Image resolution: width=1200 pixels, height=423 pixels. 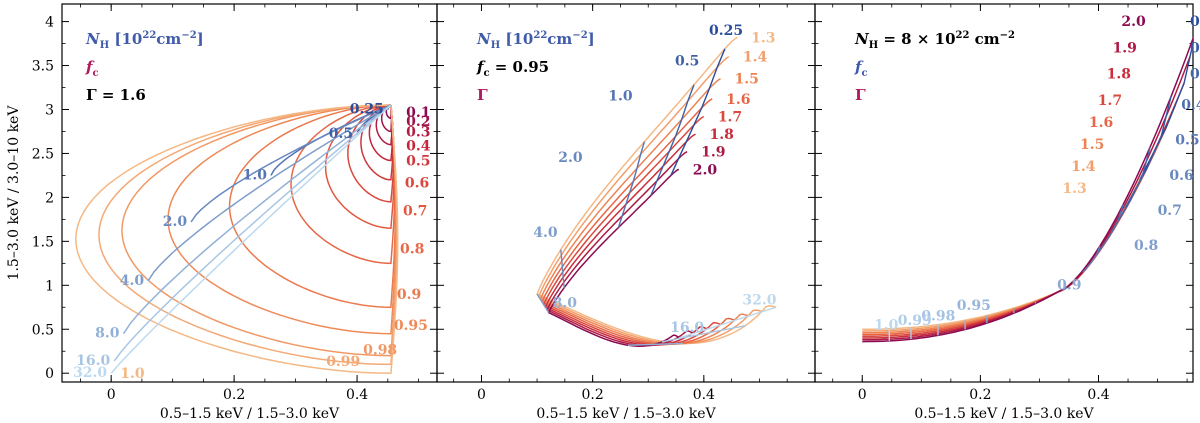 I want to click on legend-middle: NH [1022cm−2] fc = 0.95 Γ, so click(x=535, y=67).